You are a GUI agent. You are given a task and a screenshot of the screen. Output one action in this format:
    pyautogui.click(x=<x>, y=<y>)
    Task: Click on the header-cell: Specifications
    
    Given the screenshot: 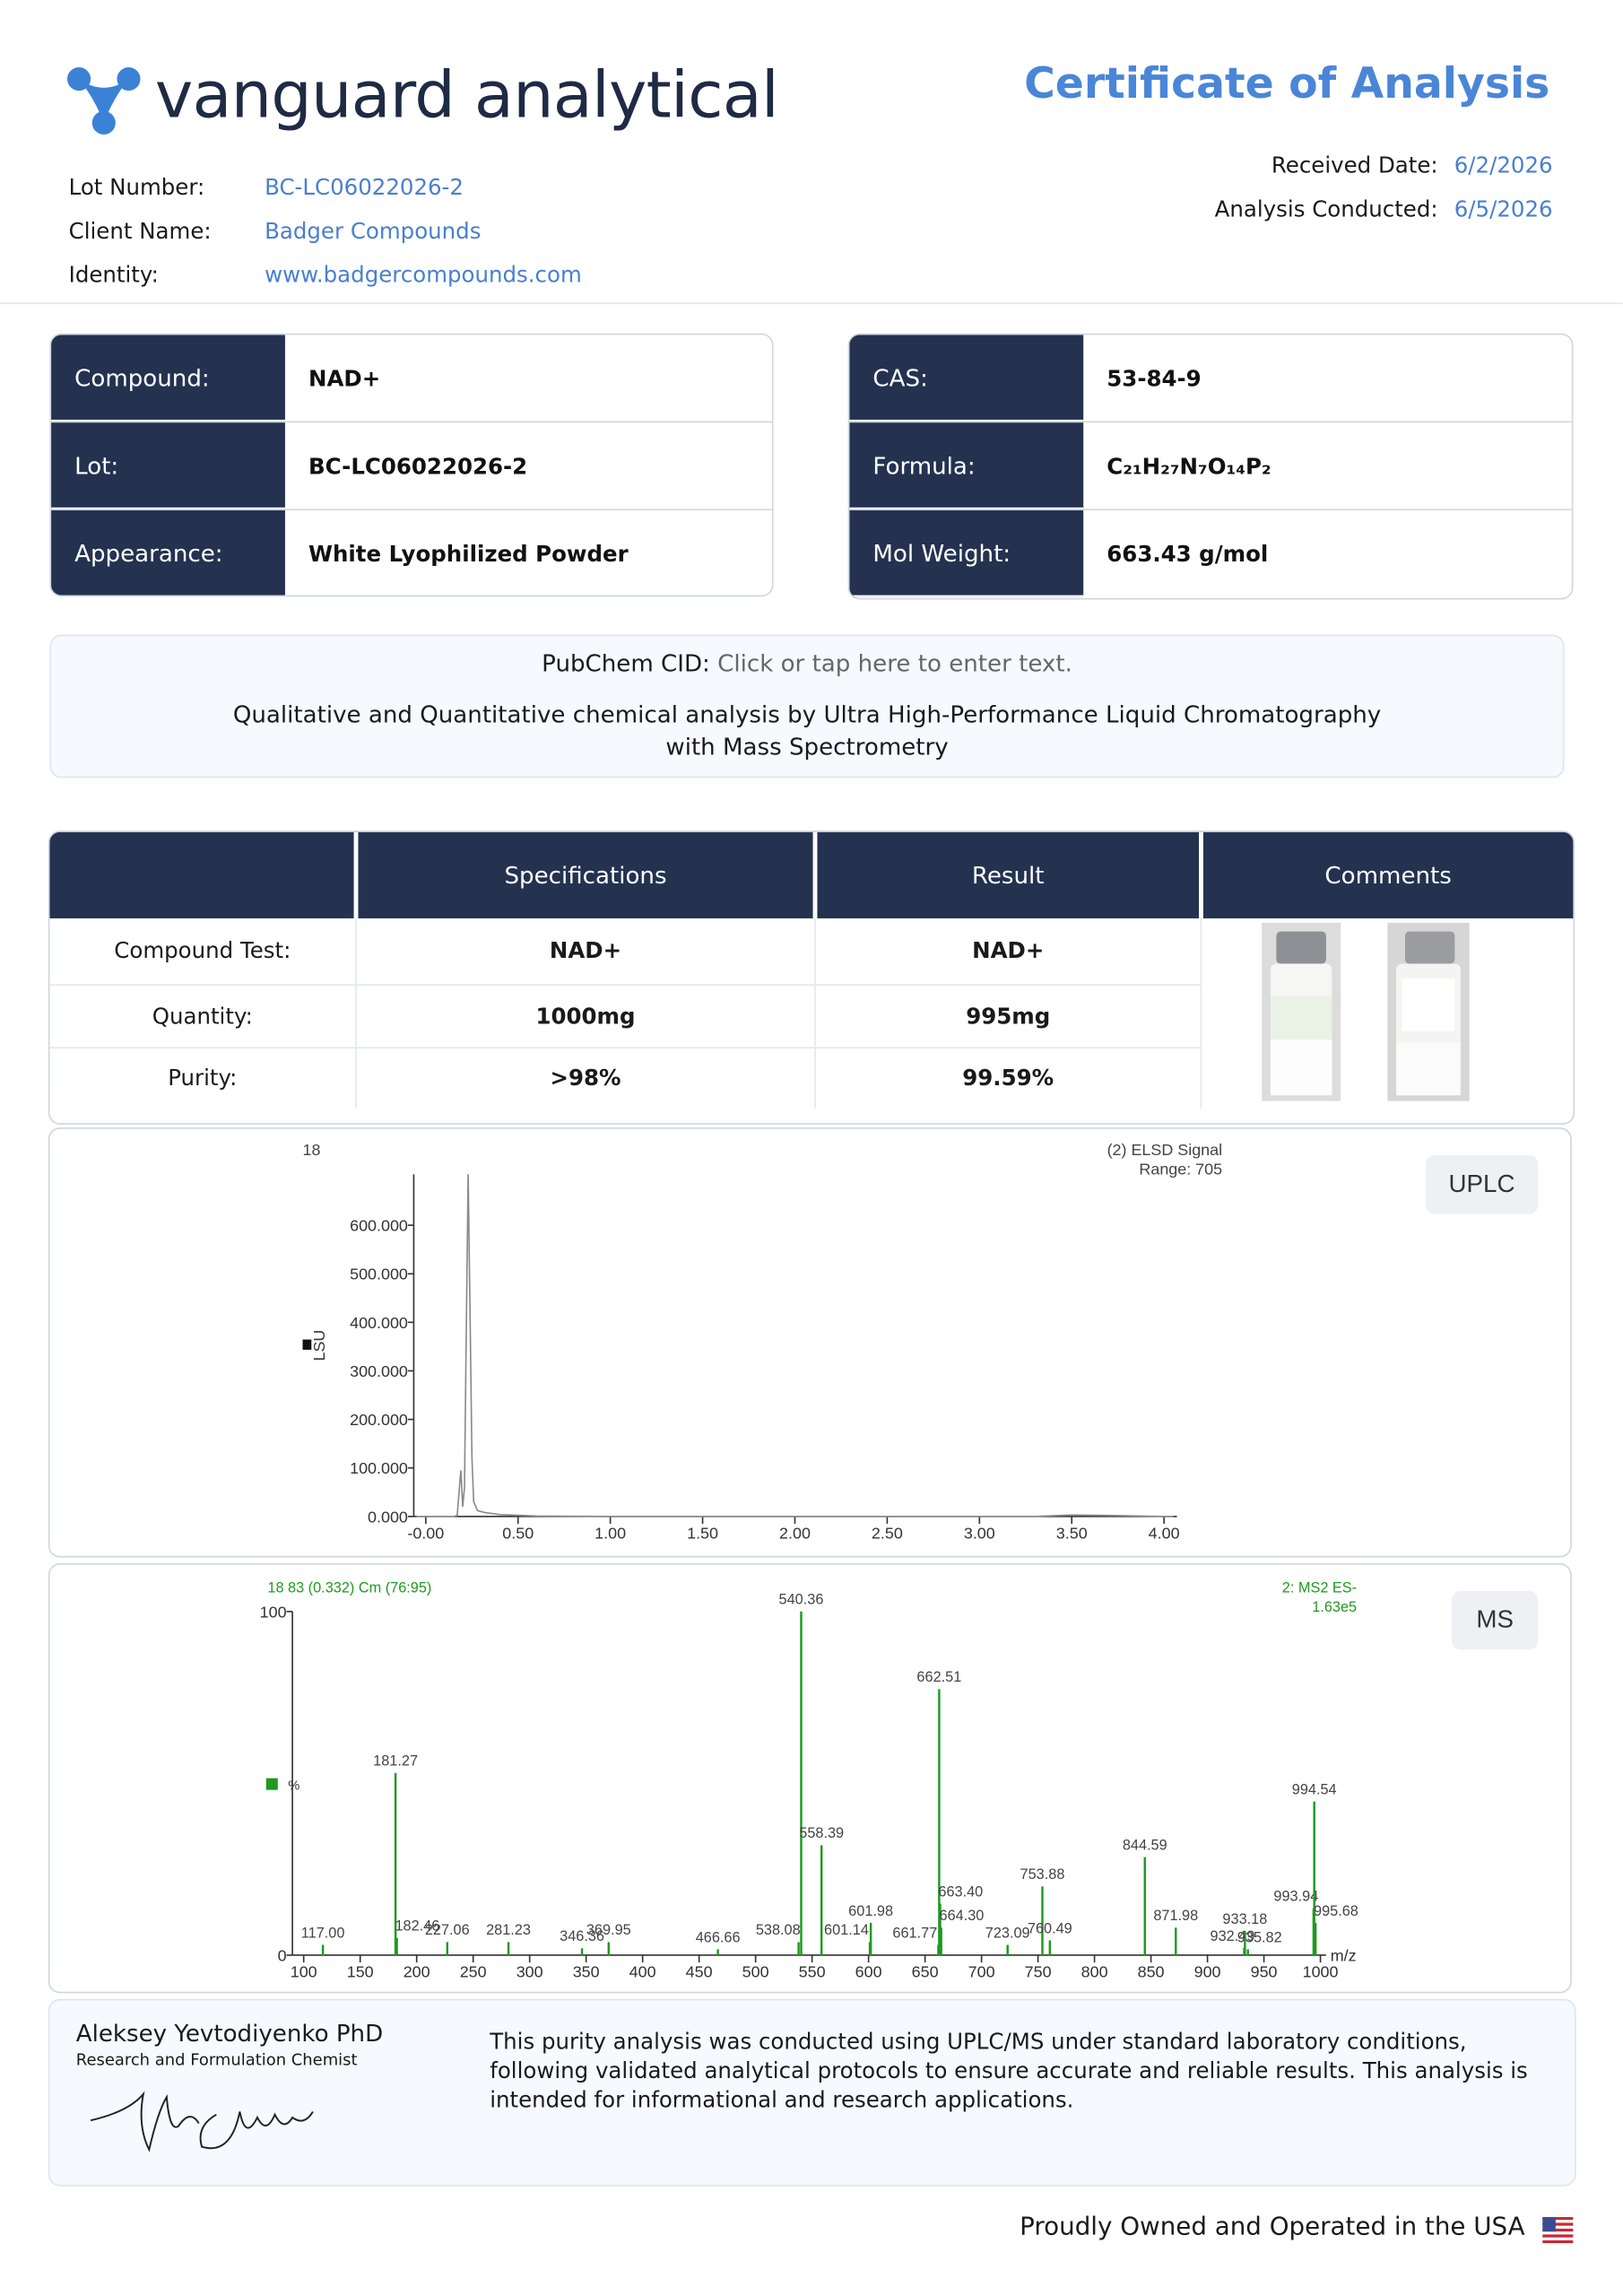 What is the action you would take?
    pyautogui.click(x=584, y=874)
    